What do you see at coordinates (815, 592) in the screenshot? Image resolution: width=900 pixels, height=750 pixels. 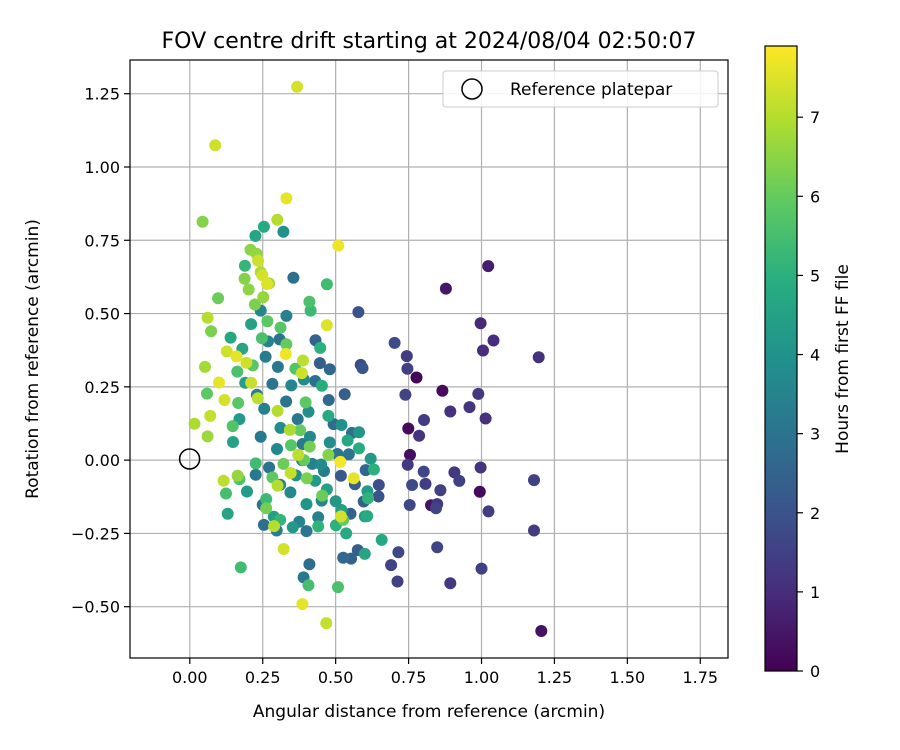 I see `colorbar-tick-label: 1` at bounding box center [815, 592].